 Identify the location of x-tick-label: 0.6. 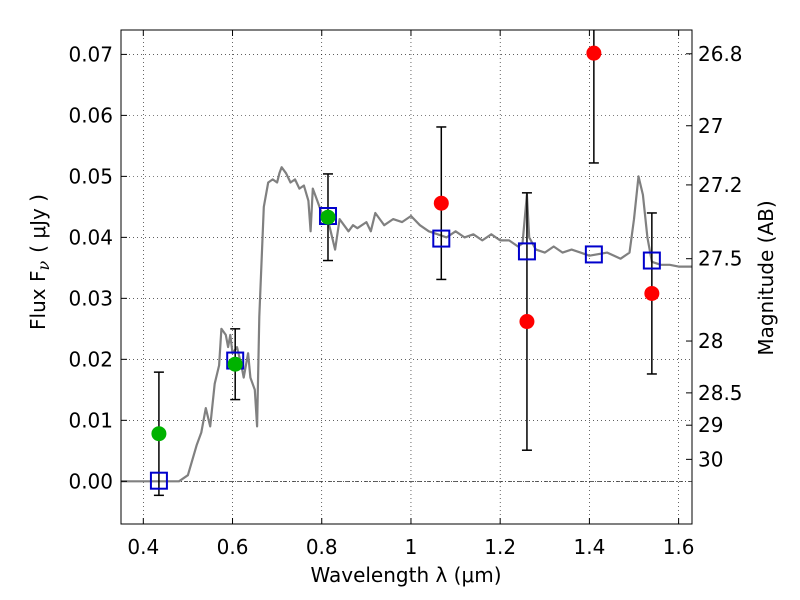
(233, 547).